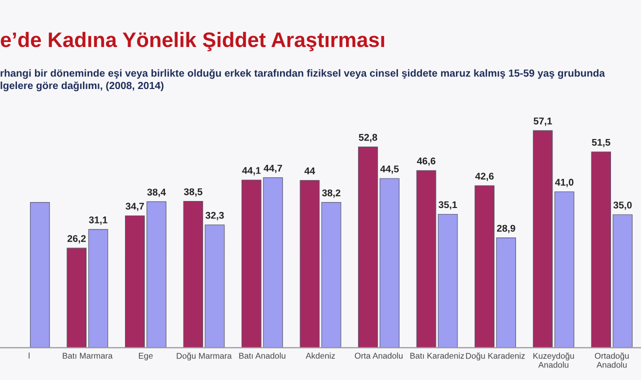  I want to click on x-tick-label: Kuzeydoğu Anadolu, so click(553, 360).